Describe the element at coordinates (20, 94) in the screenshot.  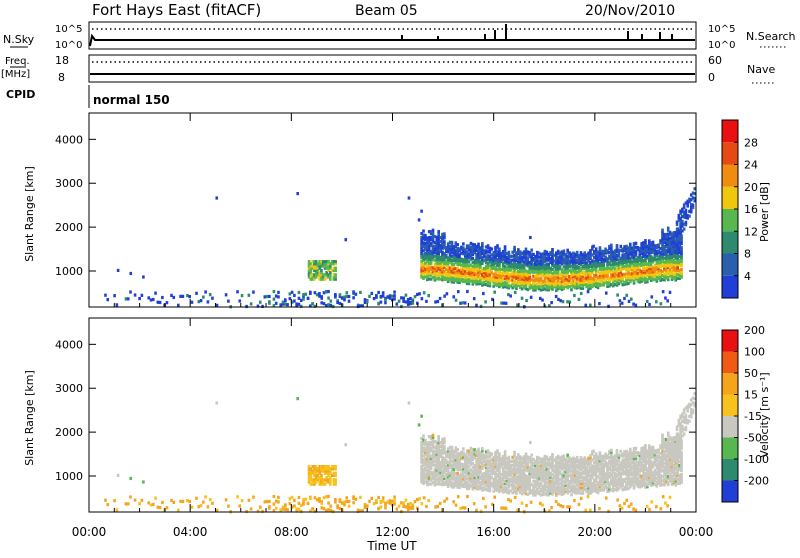
I see `cpid-label: CPID` at that location.